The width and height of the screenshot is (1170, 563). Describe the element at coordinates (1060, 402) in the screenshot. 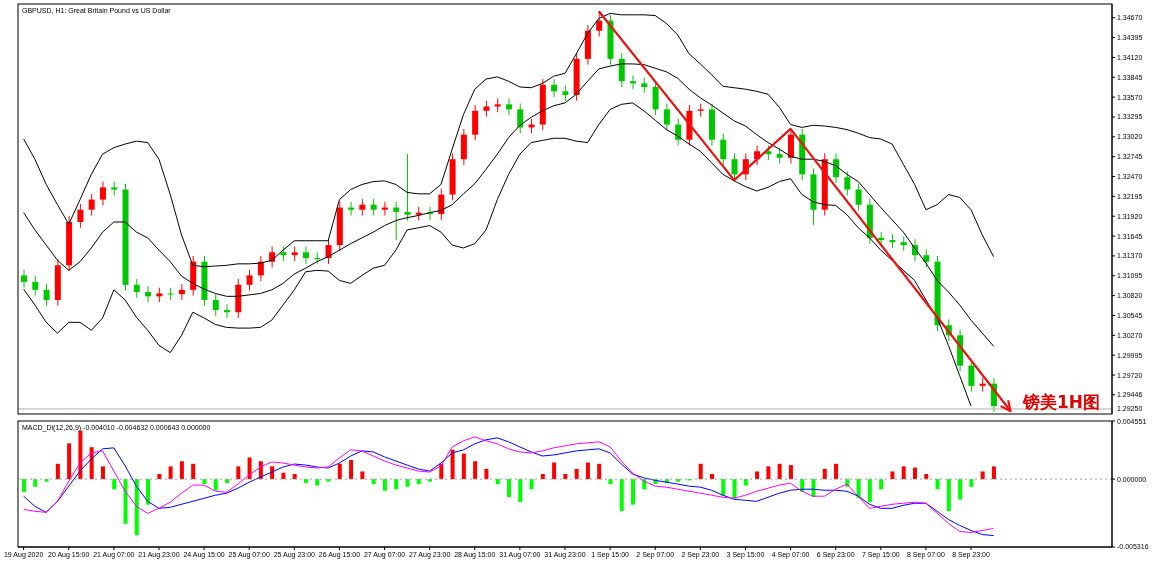

I see `text: 镑美1H图` at that location.